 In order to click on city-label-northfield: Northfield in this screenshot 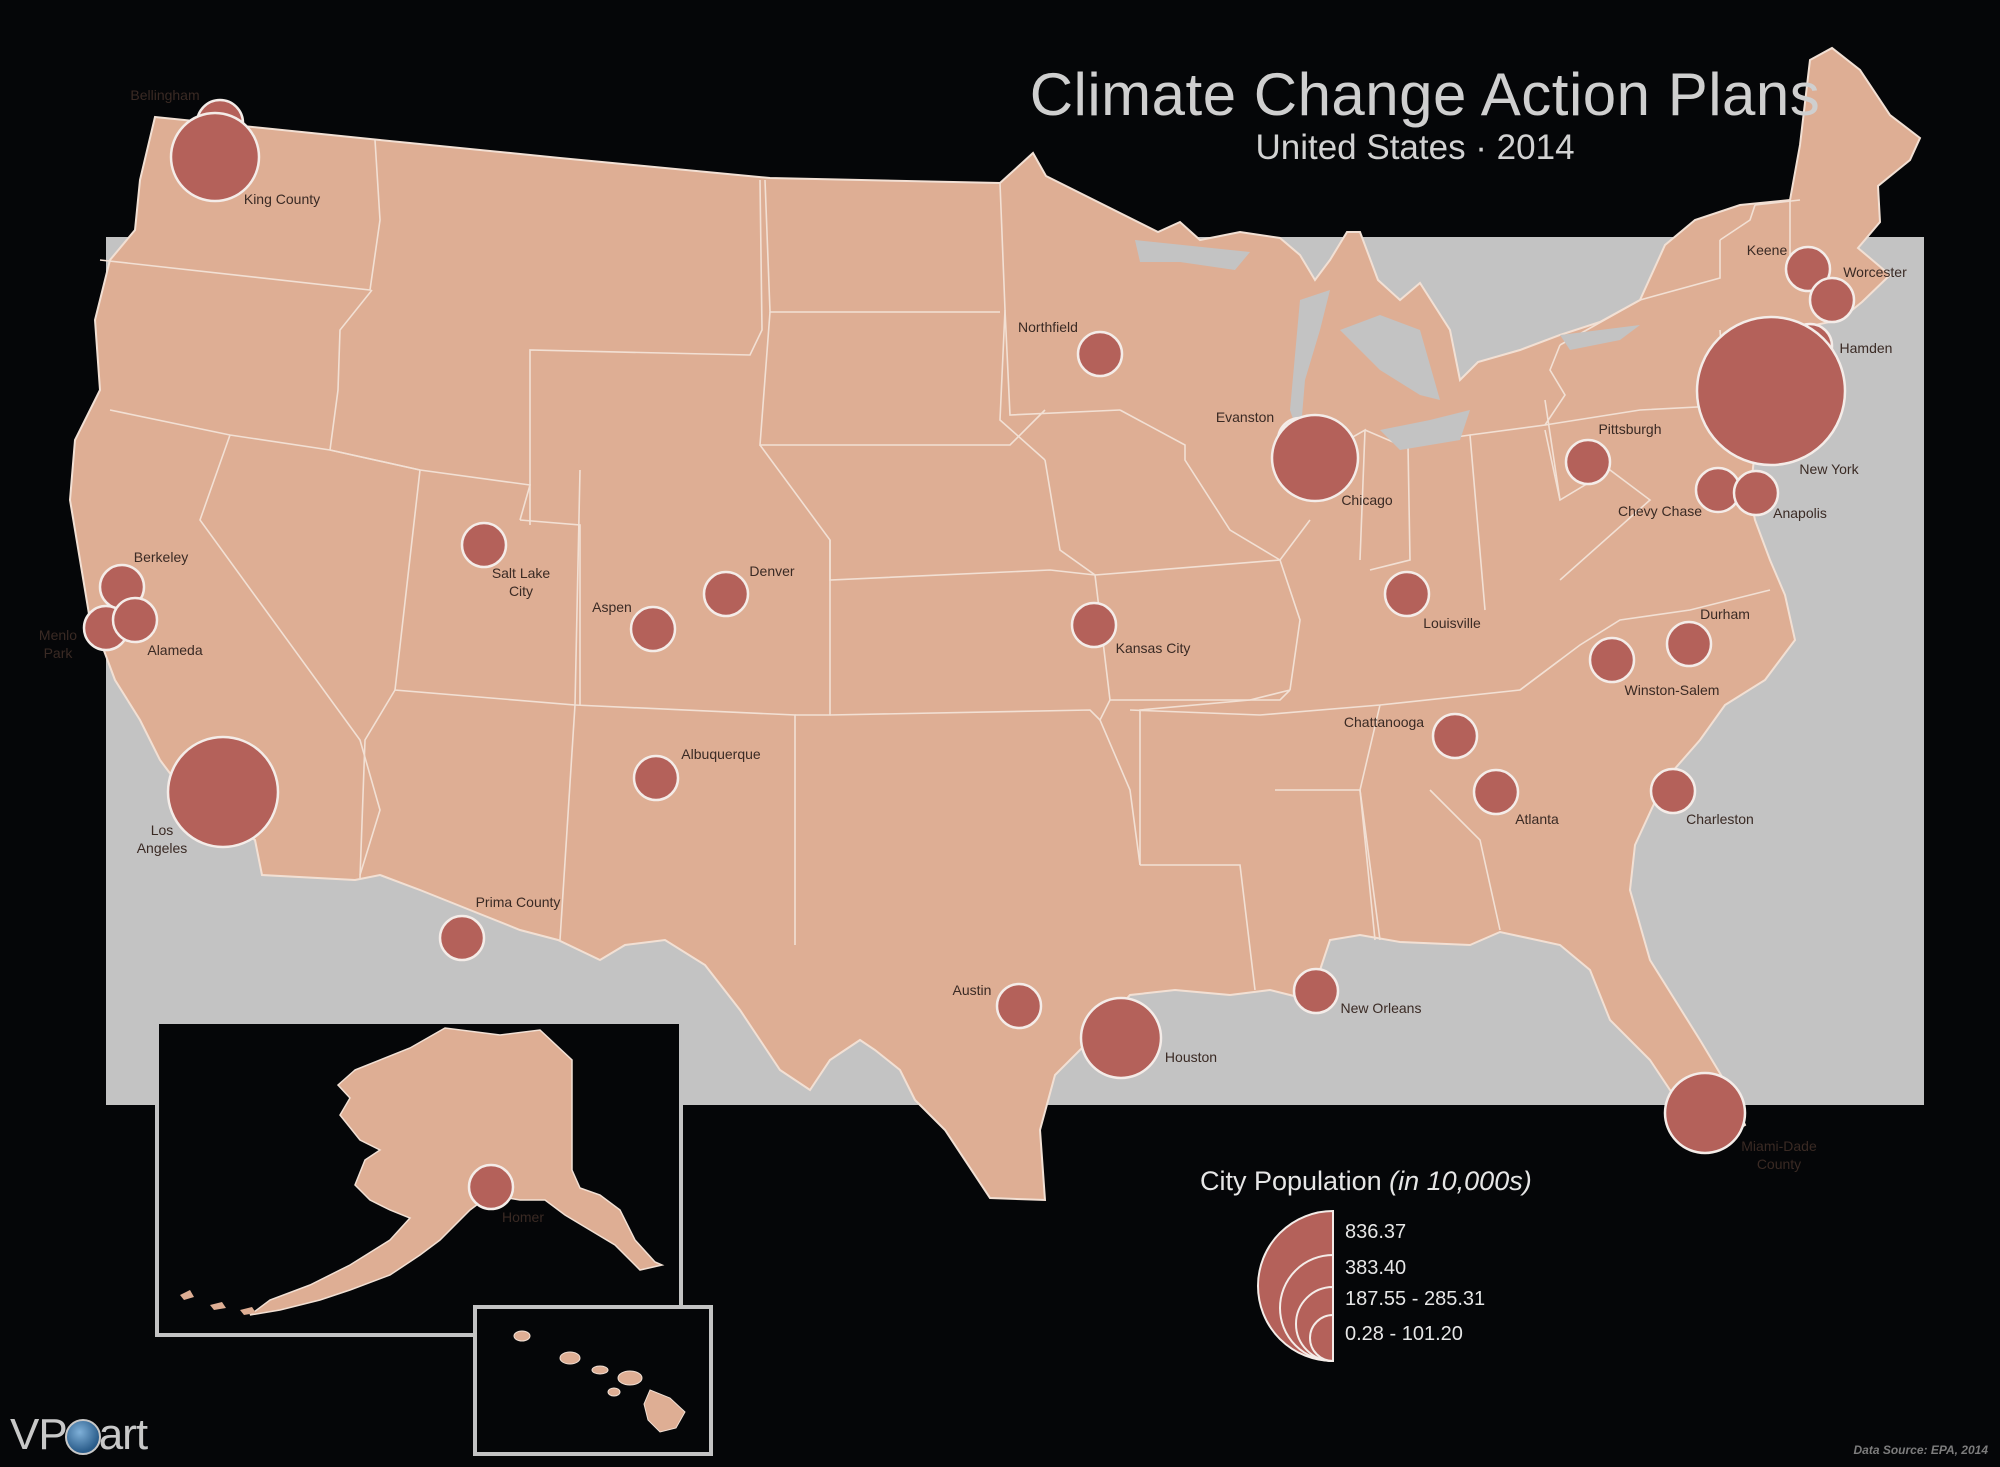, I will do `click(1048, 327)`.